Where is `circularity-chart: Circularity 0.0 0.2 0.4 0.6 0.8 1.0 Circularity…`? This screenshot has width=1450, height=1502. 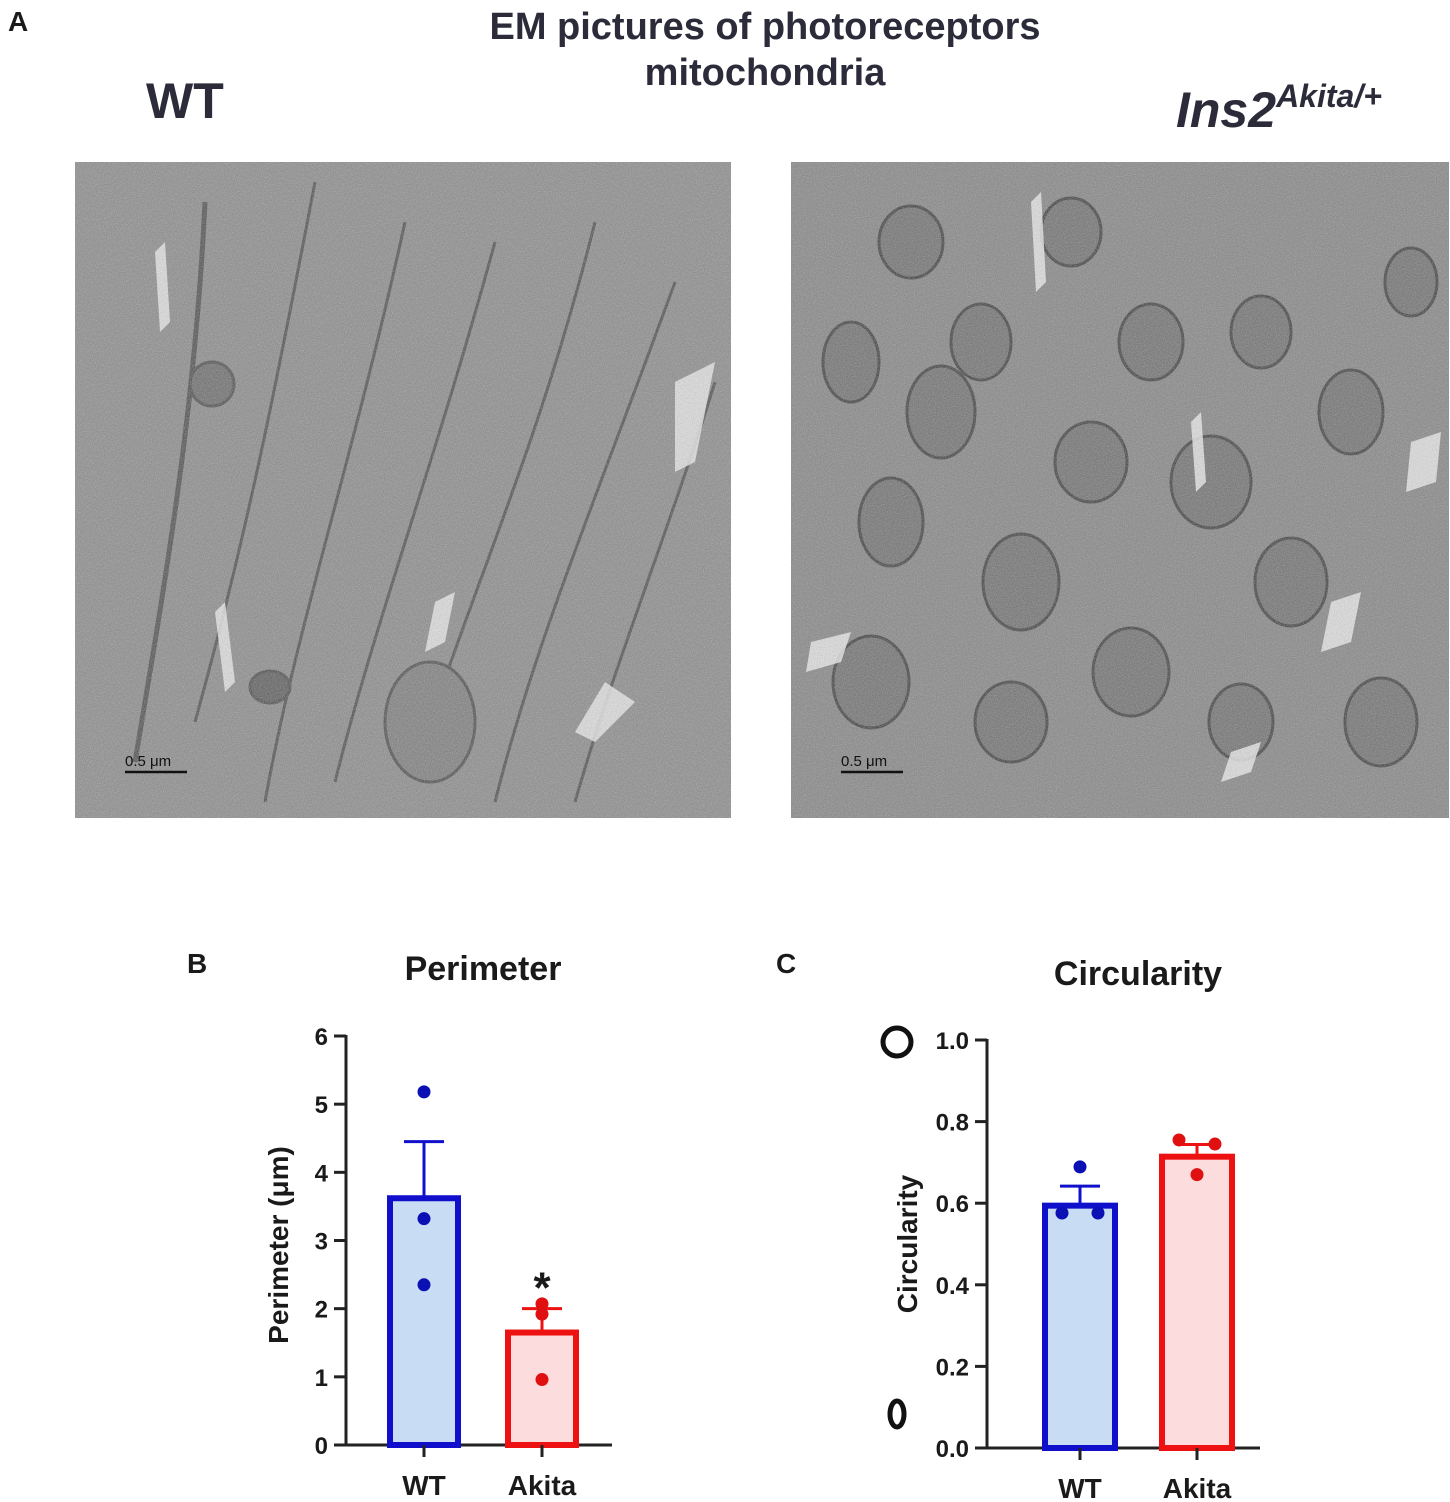
circularity-chart: Circularity 0.0 0.2 0.4 0.6 0.8 1.0 Circularity… is located at coordinates (1070, 1227).